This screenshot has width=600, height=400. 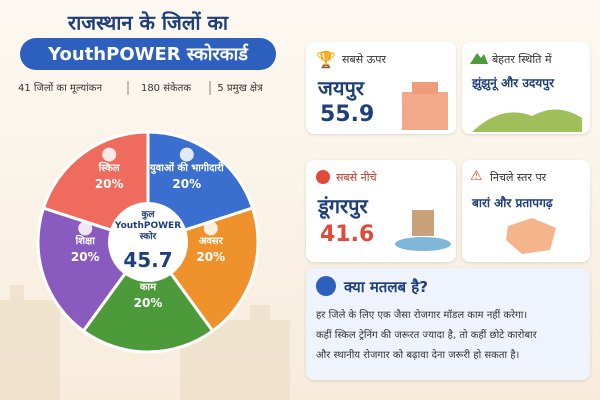 What do you see at coordinates (85, 242) in the screenshot?
I see `category-label: शिक्षा` at bounding box center [85, 242].